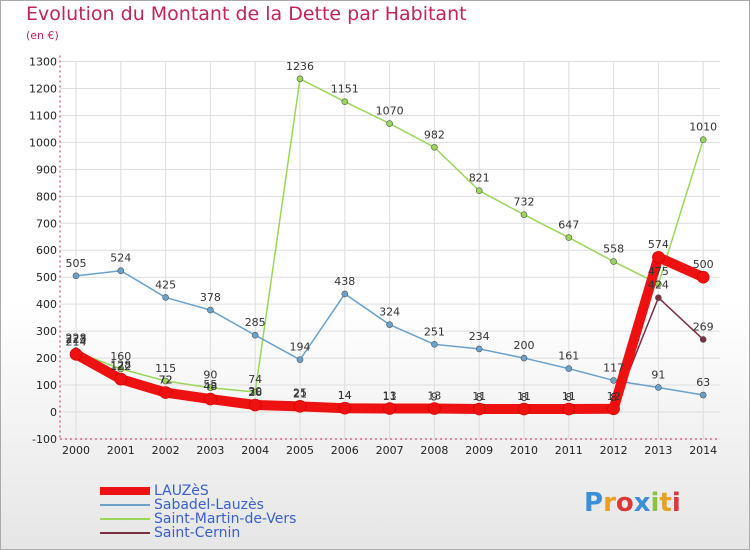 This screenshot has width=750, height=550. I want to click on data-label: 26, so click(255, 392).